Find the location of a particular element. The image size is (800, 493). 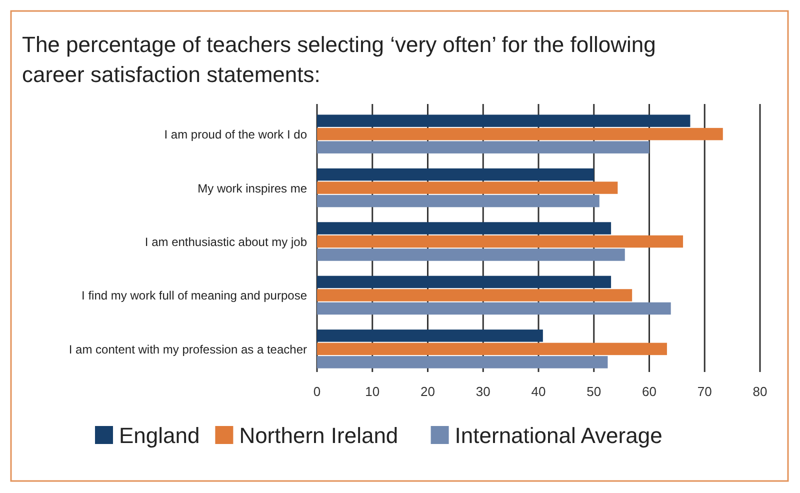

y-tick-label: I am enthusiastic about my job is located at coordinates (226, 242).